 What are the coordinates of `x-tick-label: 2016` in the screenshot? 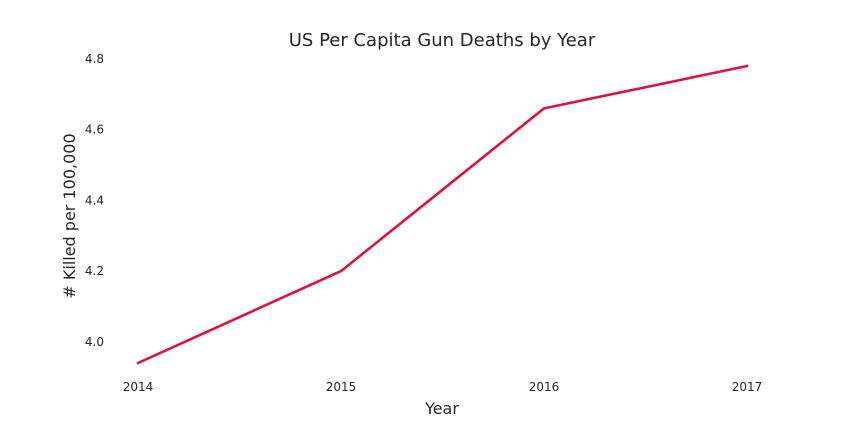 It's located at (544, 387).